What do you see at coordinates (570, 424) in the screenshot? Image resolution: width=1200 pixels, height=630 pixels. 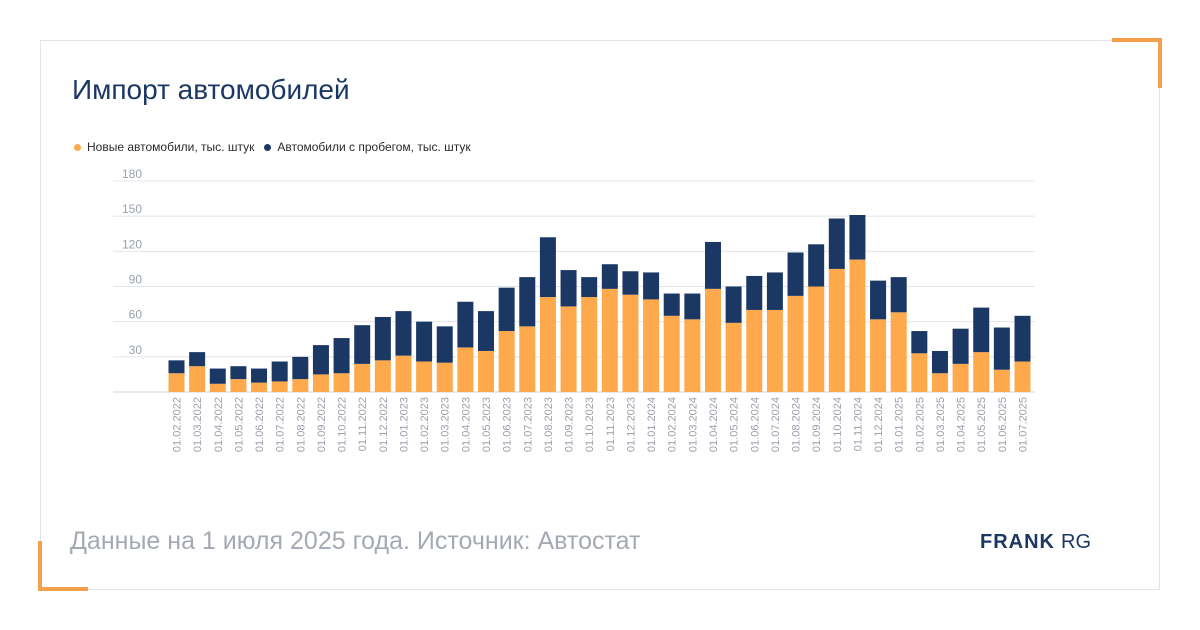 I see `x-tick-label: 01.09.2023` at bounding box center [570, 424].